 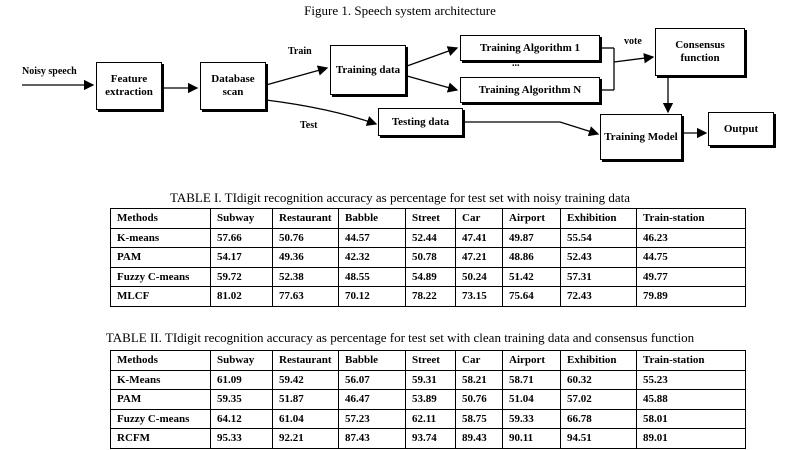 I want to click on header-cell: Train-station, so click(x=691, y=218).